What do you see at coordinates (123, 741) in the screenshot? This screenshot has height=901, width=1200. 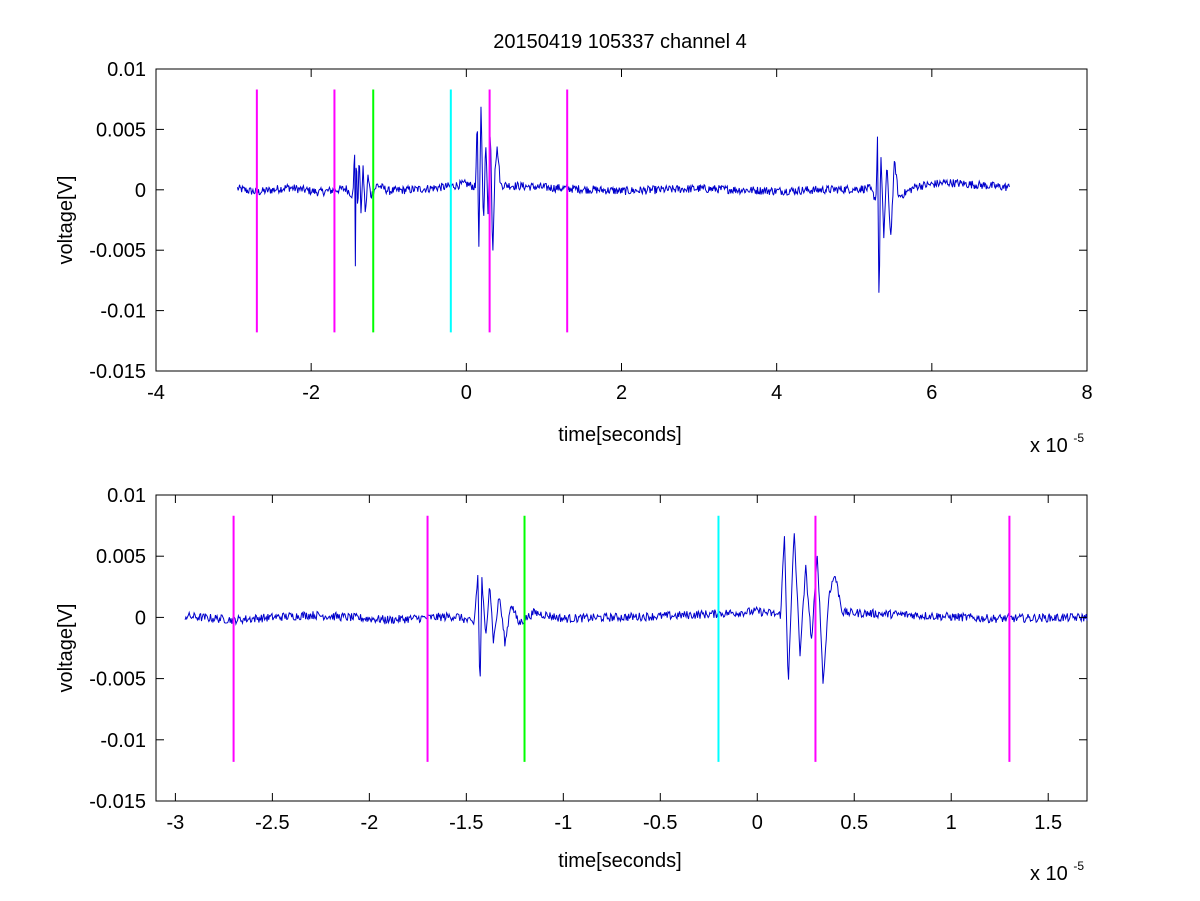 I see `bottom-y-tick-label: -0.01` at bounding box center [123, 741].